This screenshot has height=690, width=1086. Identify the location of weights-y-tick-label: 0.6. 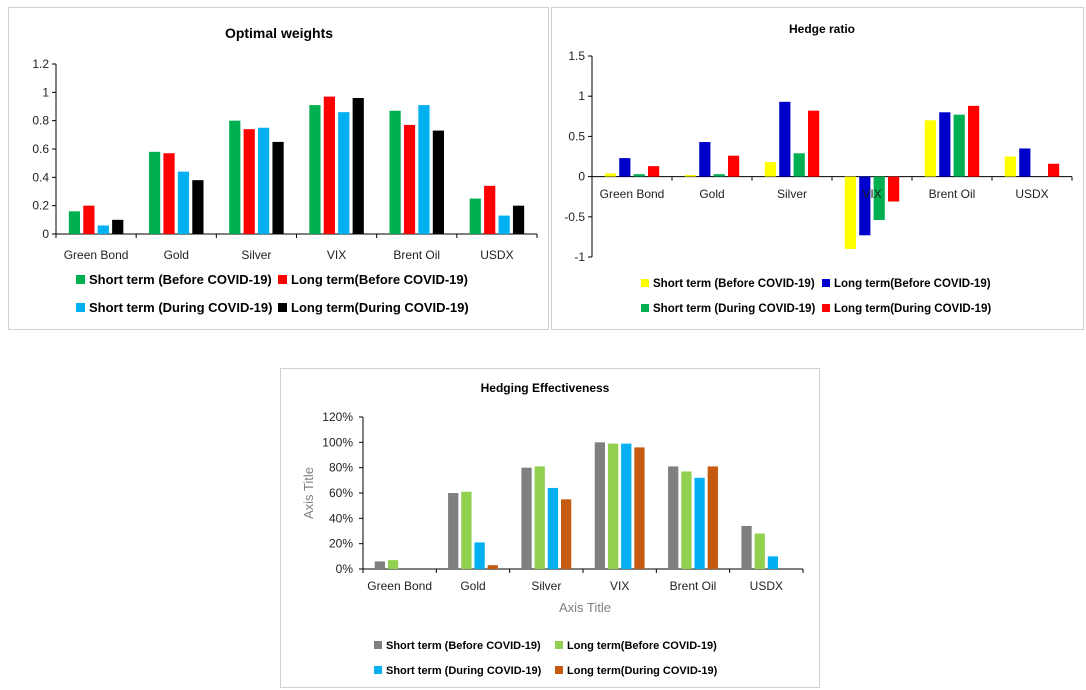
(40, 149).